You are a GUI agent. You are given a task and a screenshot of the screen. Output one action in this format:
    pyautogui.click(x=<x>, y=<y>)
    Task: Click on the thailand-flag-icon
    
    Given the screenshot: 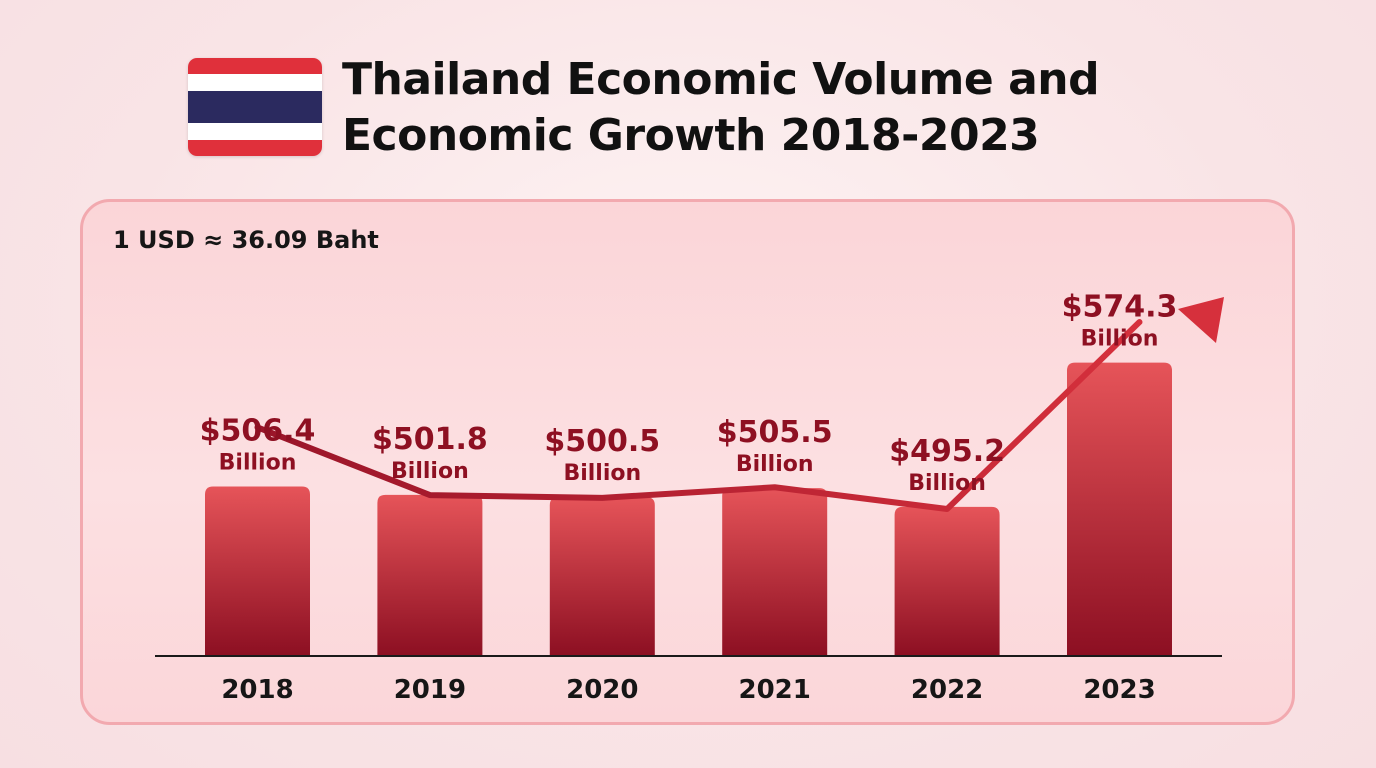 What is the action you would take?
    pyautogui.click(x=255, y=107)
    